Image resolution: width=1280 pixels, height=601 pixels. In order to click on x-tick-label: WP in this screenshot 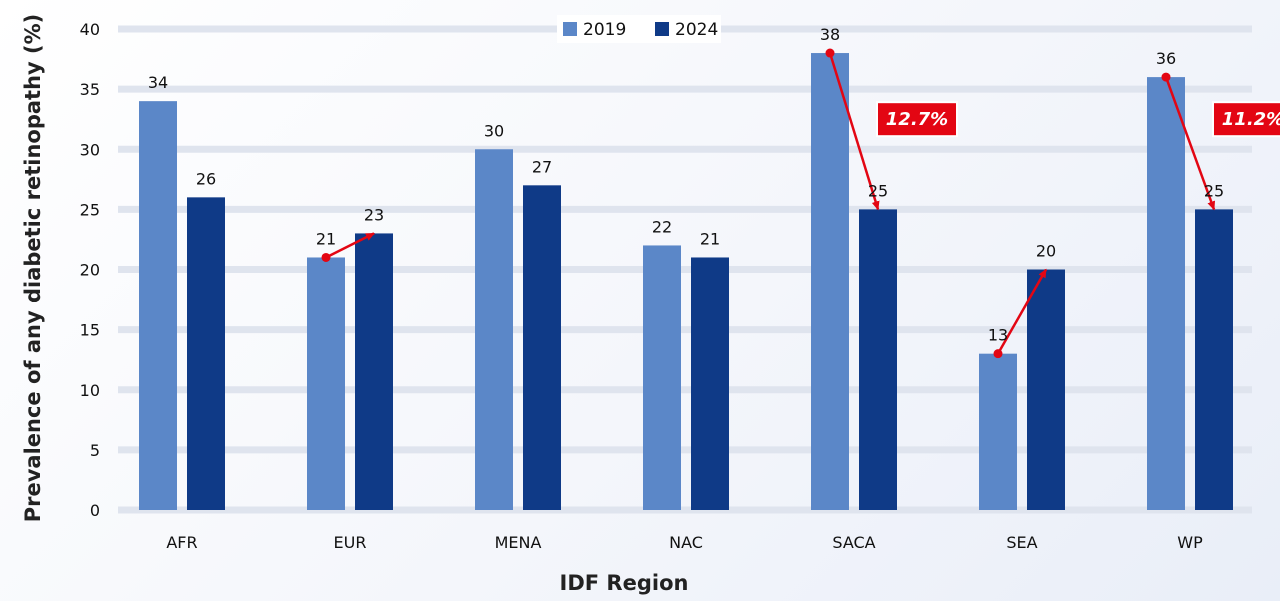, I will do `click(1190, 542)`.